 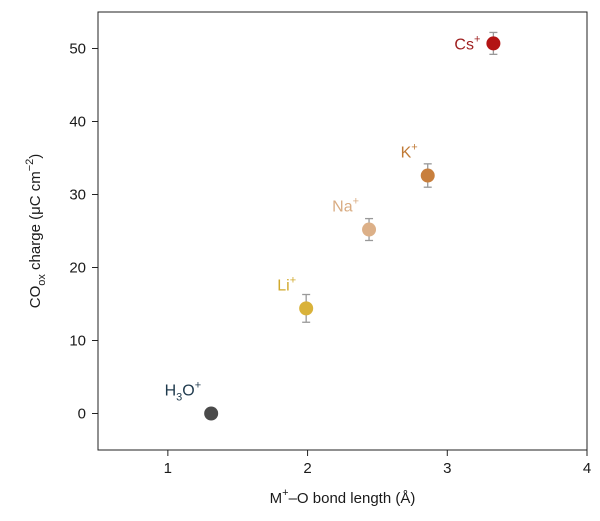 What do you see at coordinates (183, 392) in the screenshot?
I see `point-label: H3O+` at bounding box center [183, 392].